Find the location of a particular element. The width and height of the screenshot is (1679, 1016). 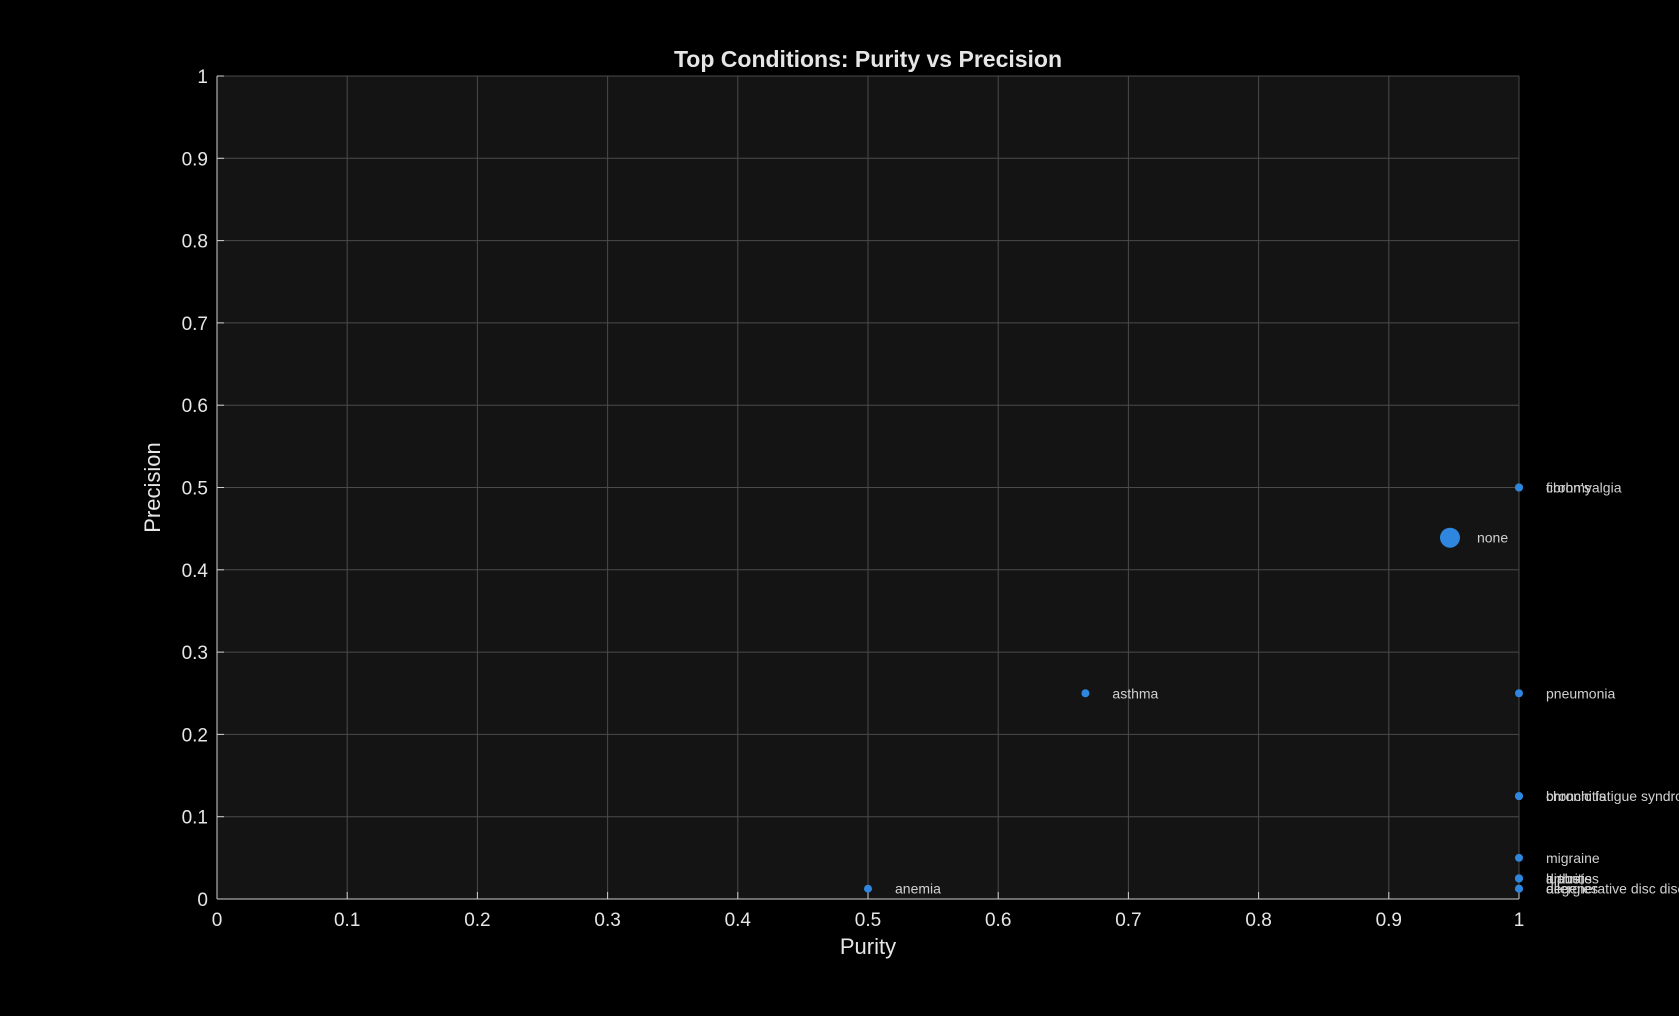

y-tick-label: 0.3 is located at coordinates (195, 653).